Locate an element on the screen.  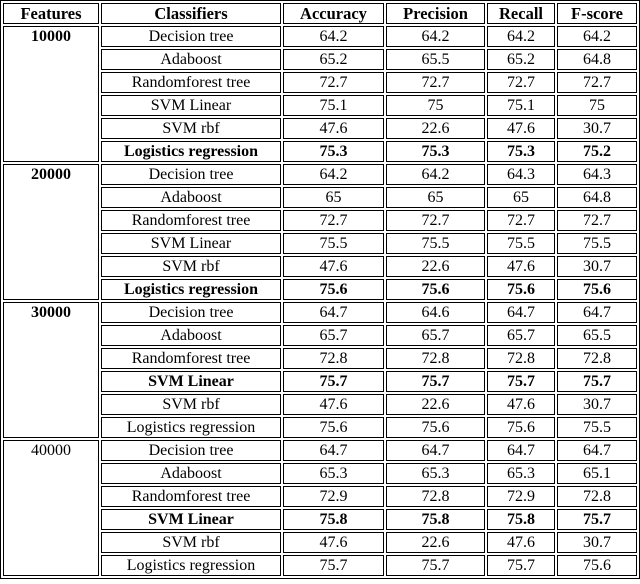
column-header-recall: Recall is located at coordinates (521, 13).